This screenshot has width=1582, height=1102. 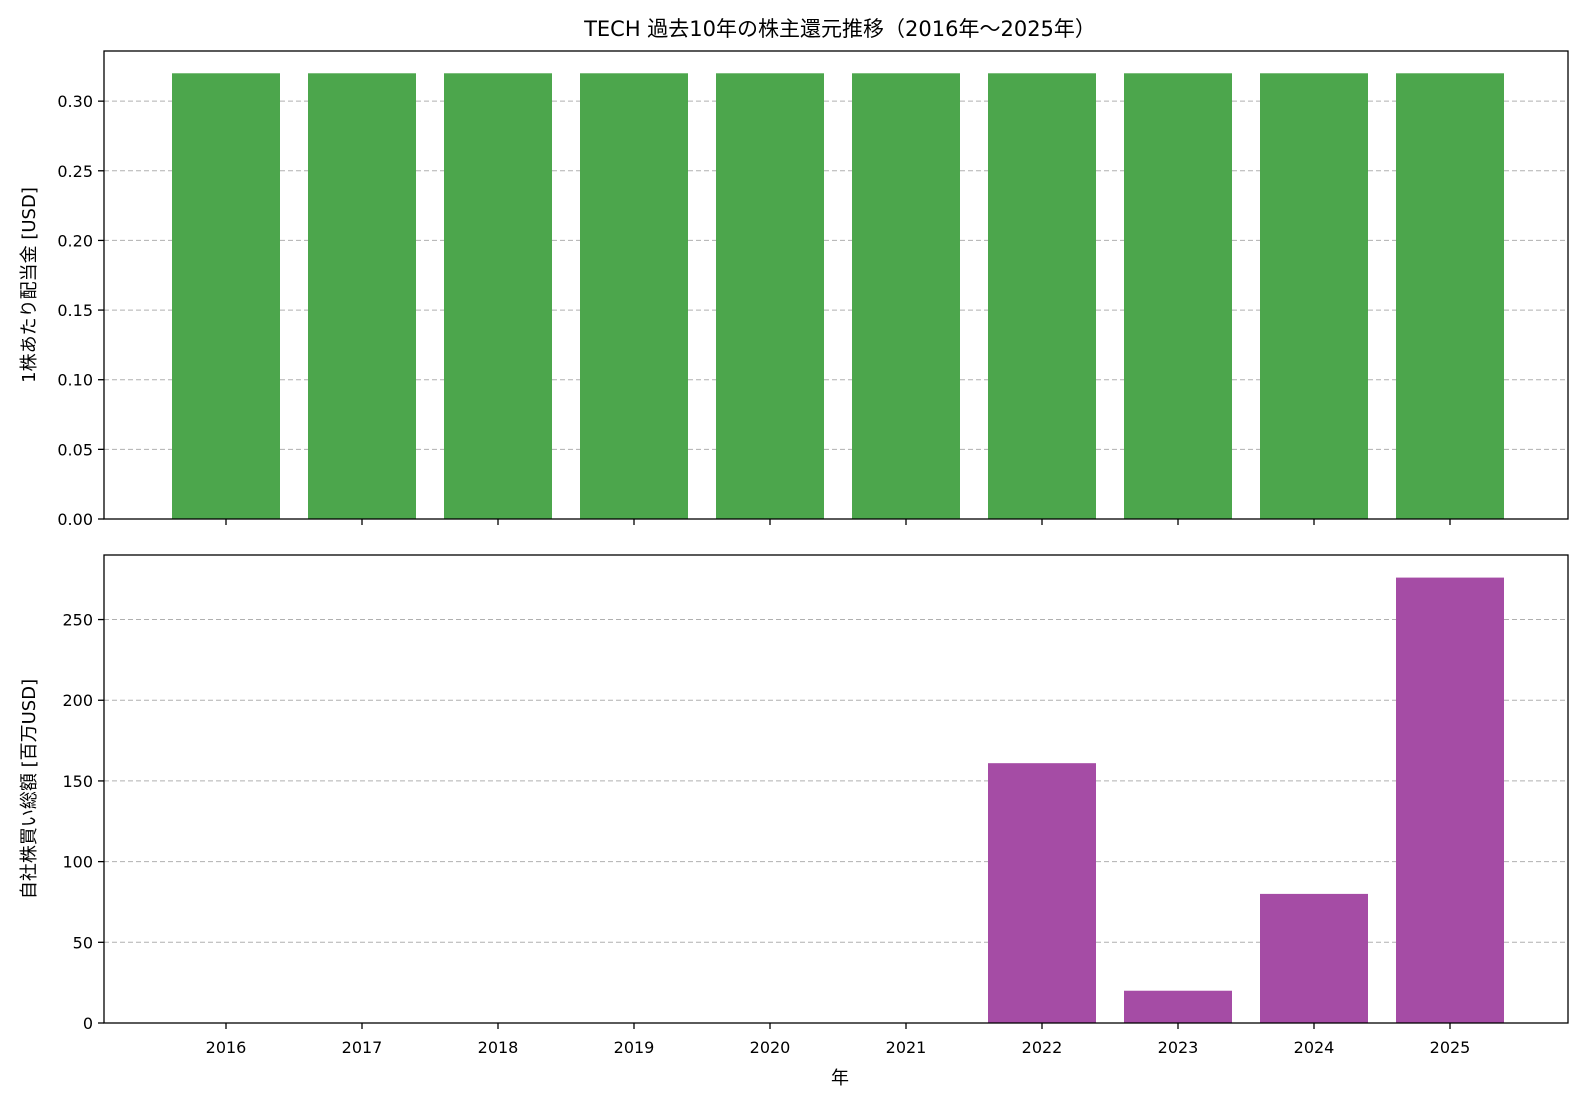 What do you see at coordinates (226, 1047) in the screenshot?
I see `xtick-label-2016: 2016` at bounding box center [226, 1047].